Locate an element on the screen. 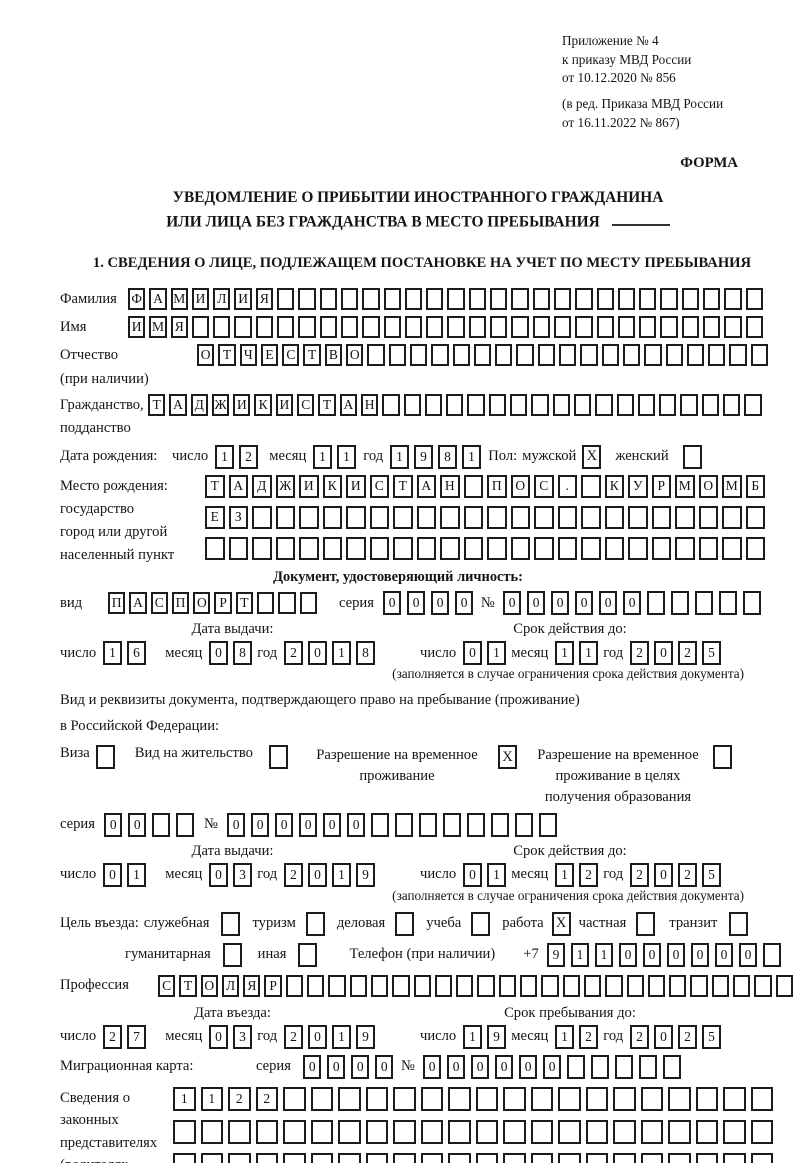 This screenshot has width=800, height=1163. char-cell: В is located at coordinates (333, 355).